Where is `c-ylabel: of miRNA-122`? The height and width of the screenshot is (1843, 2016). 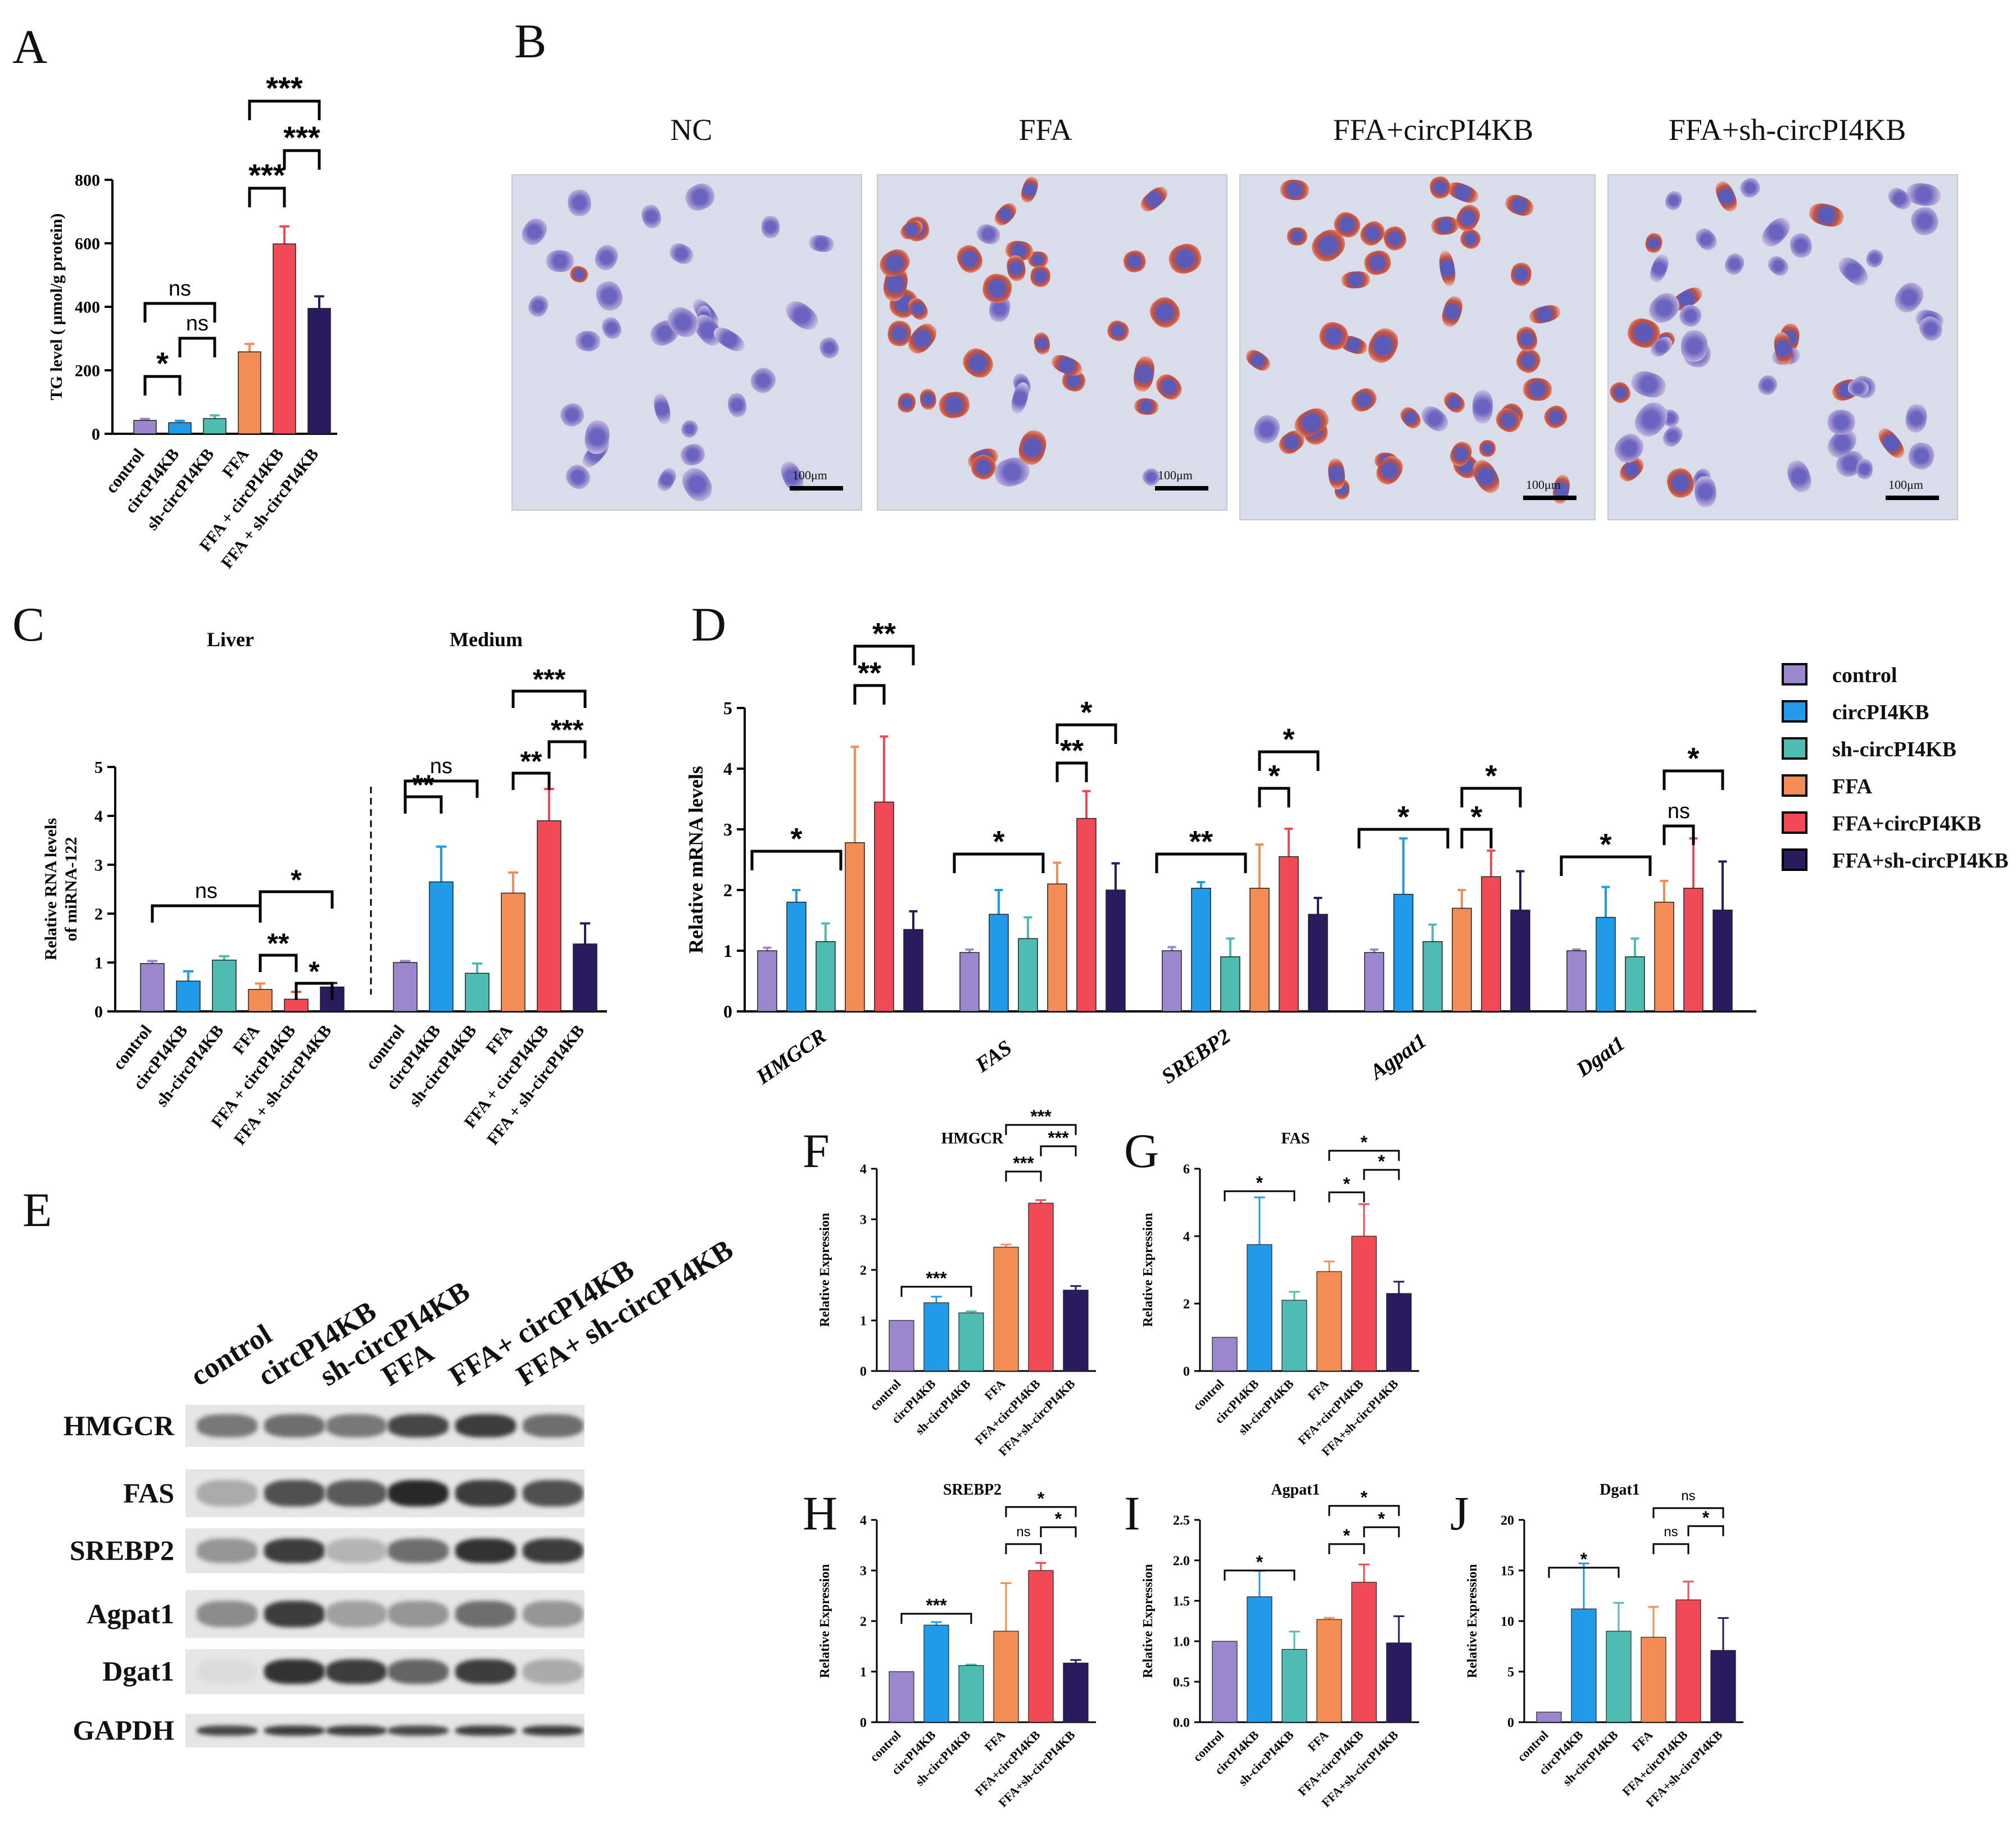 c-ylabel: of miRNA-122 is located at coordinates (71, 890).